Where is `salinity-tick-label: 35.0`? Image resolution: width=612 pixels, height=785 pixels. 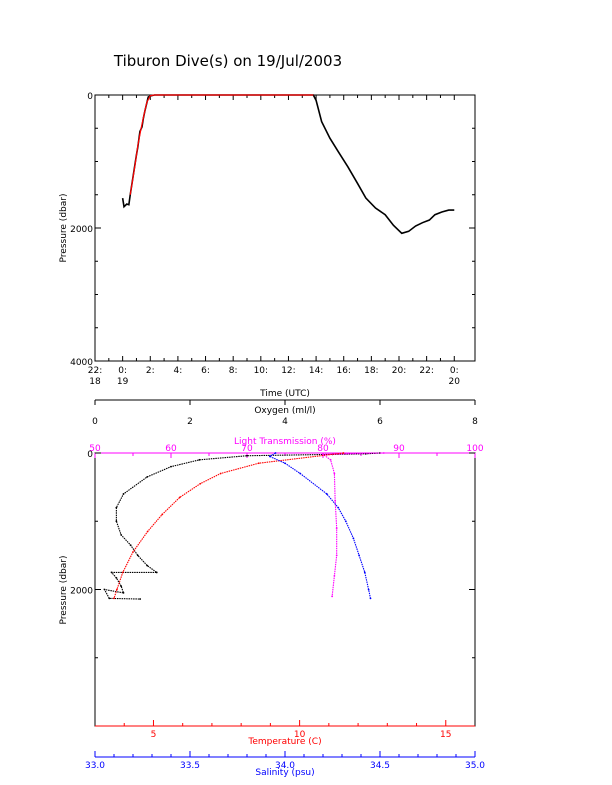
salinity-tick-label: 35.0 is located at coordinates (475, 766).